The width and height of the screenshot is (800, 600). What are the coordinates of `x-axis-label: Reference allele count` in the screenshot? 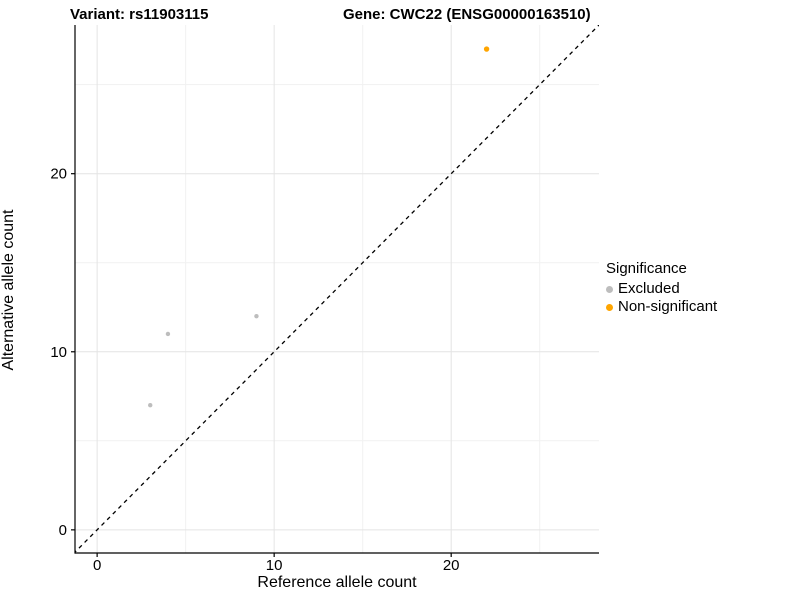 It's located at (337, 582).